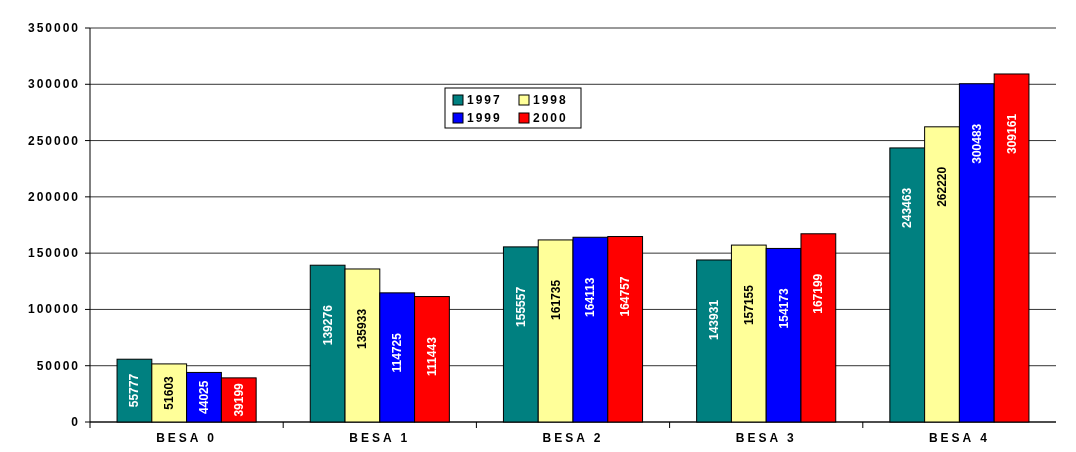 The height and width of the screenshot is (452, 1076). Describe the element at coordinates (53, 28) in the screenshot. I see `y-tick-label: 350000` at that location.